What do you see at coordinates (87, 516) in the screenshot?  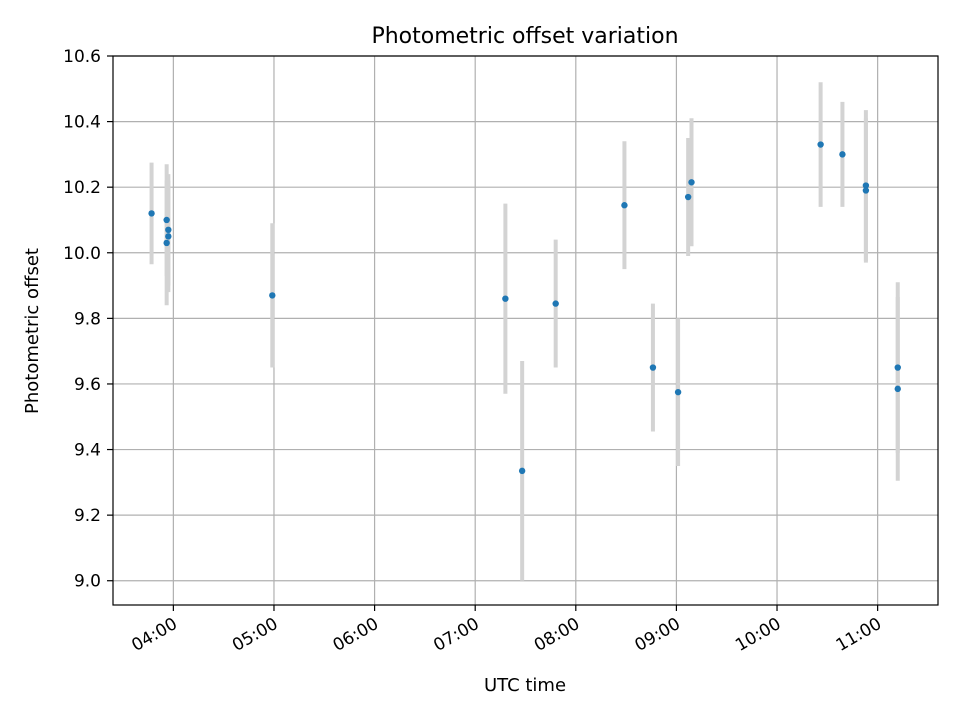 I see `y-tick-label: 9.2` at bounding box center [87, 516].